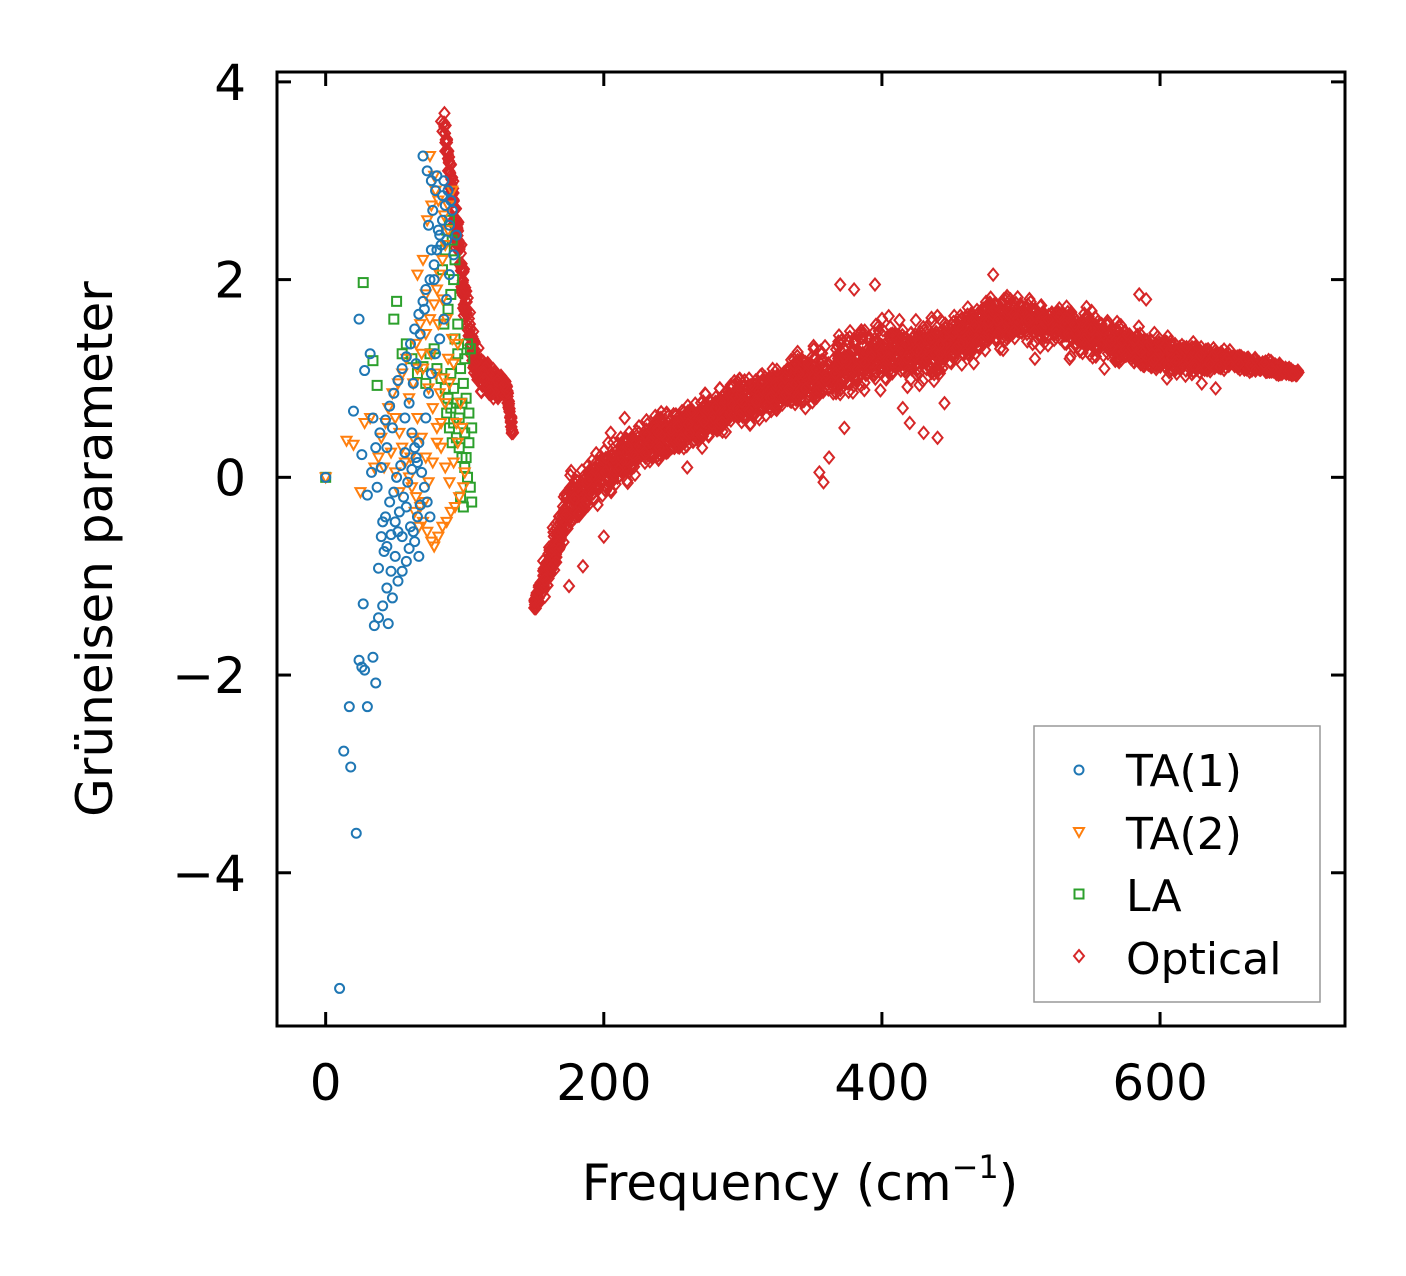 This screenshot has height=1276, width=1406. What do you see at coordinates (1154, 896) in the screenshot?
I see `legend-label-la: LA` at bounding box center [1154, 896].